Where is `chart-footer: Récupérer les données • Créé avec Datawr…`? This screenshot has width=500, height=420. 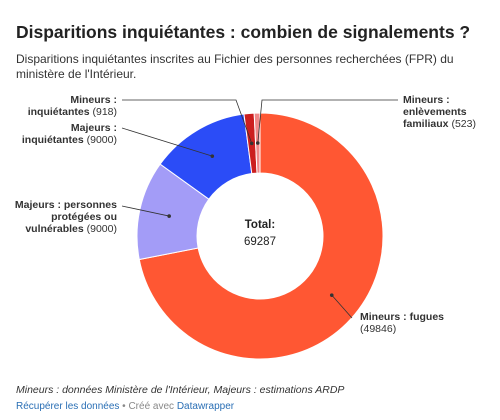 chart-footer: Récupérer les données • Créé avec Datawr… is located at coordinates (125, 406).